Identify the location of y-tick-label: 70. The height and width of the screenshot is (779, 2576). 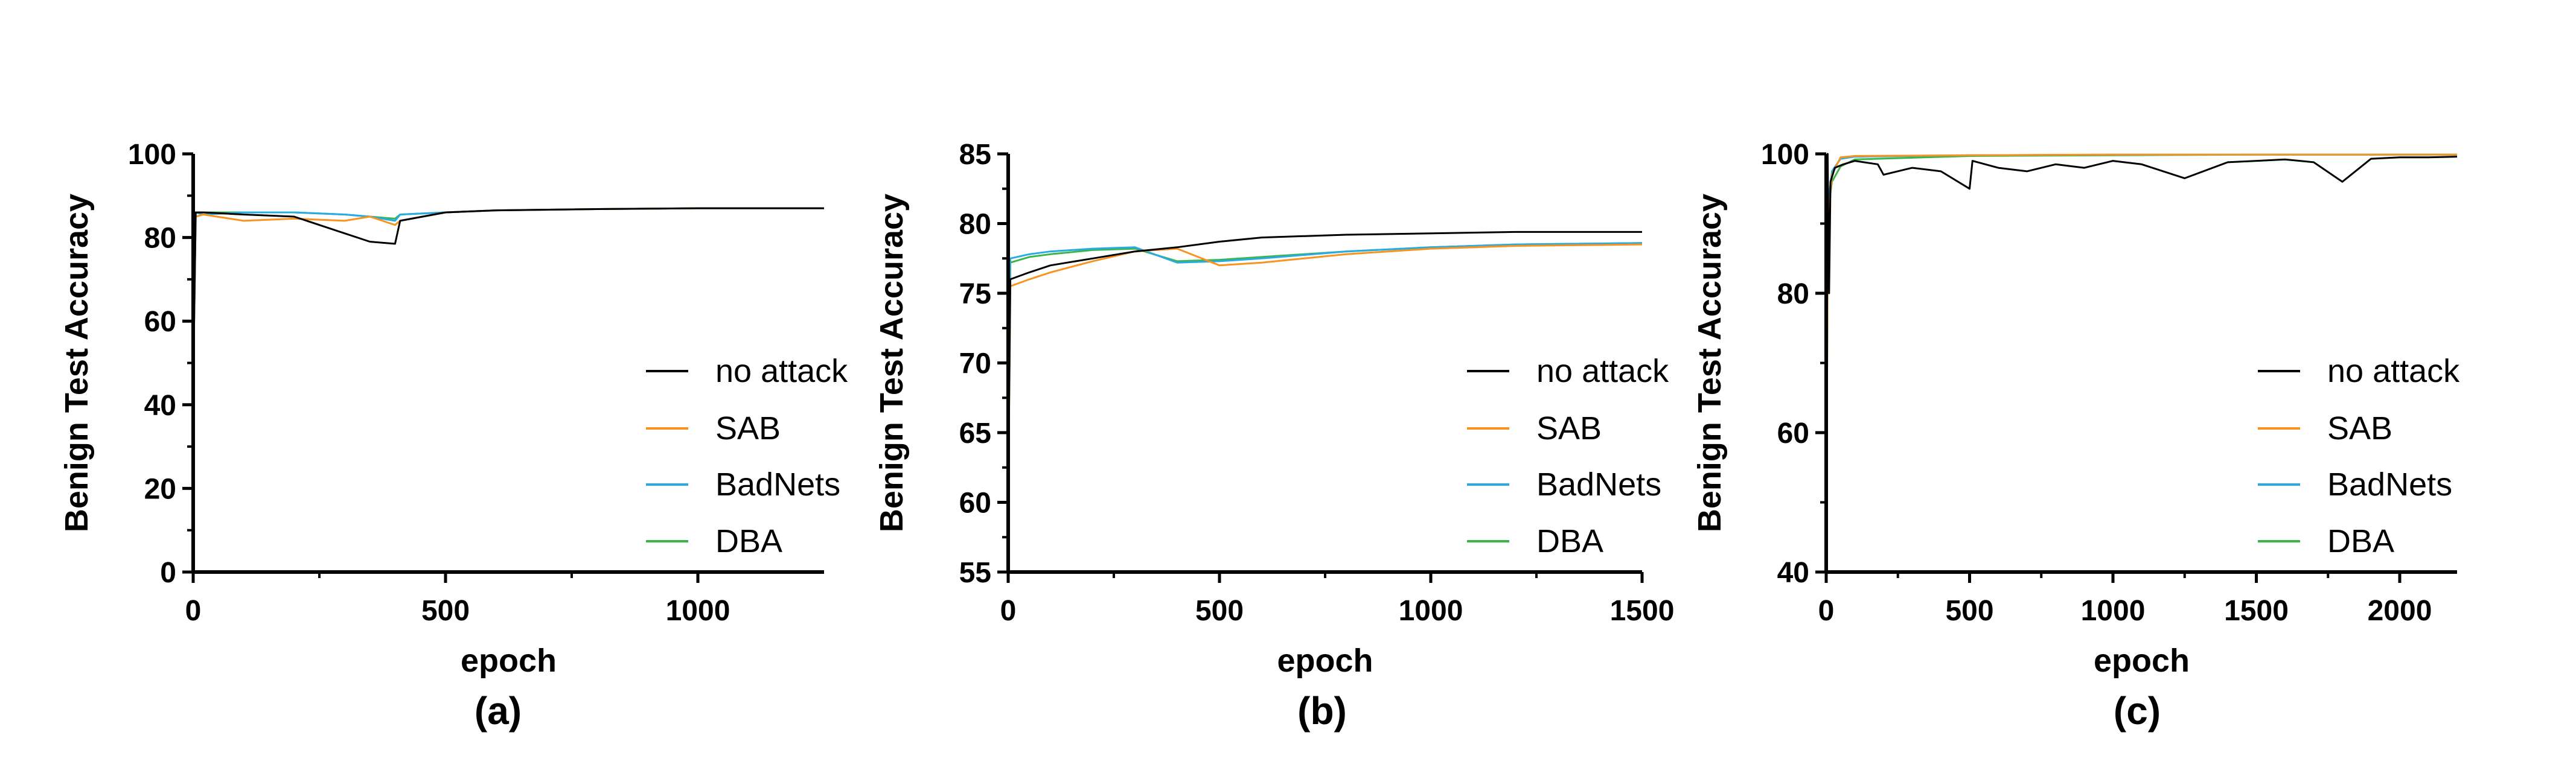
(975, 364).